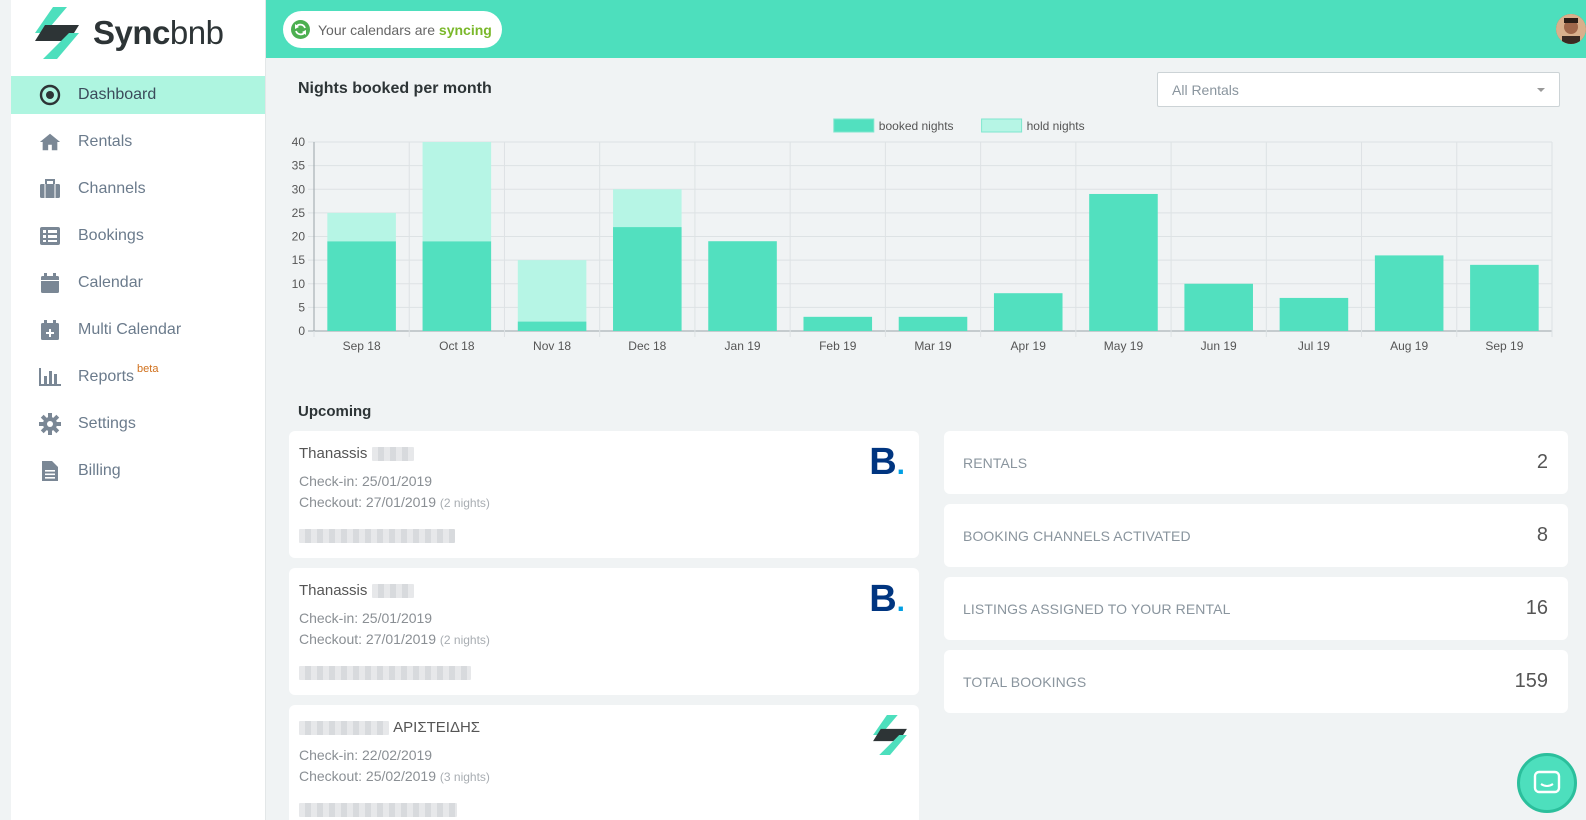 This screenshot has width=1586, height=820. What do you see at coordinates (887, 462) in the screenshot?
I see `booking-com-logo: B.` at bounding box center [887, 462].